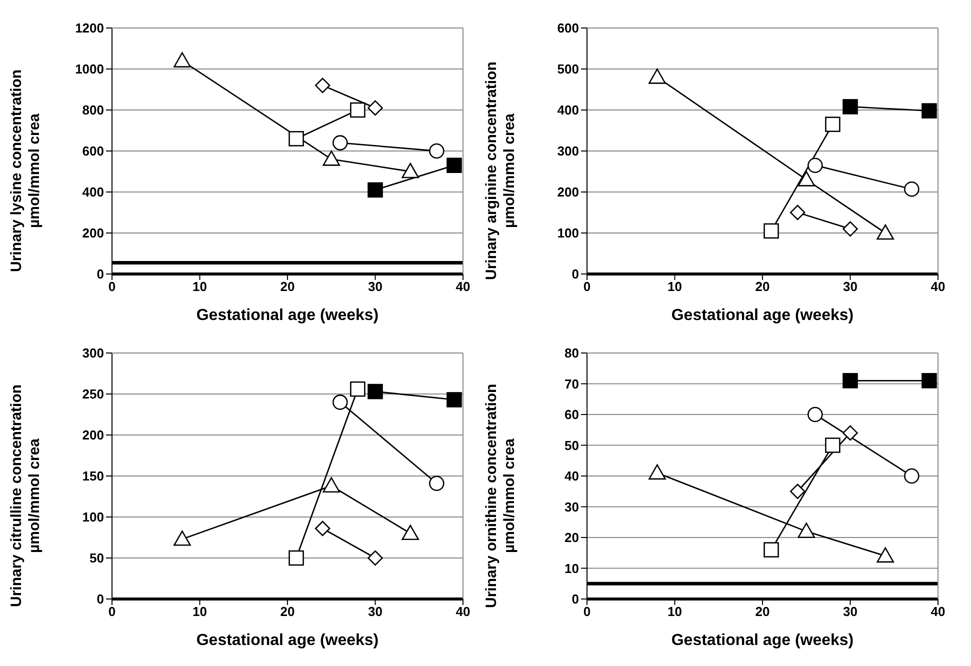 The height and width of the screenshot is (666, 971). Describe the element at coordinates (89, 28) in the screenshot. I see `y-tick-label: 1200` at that location.